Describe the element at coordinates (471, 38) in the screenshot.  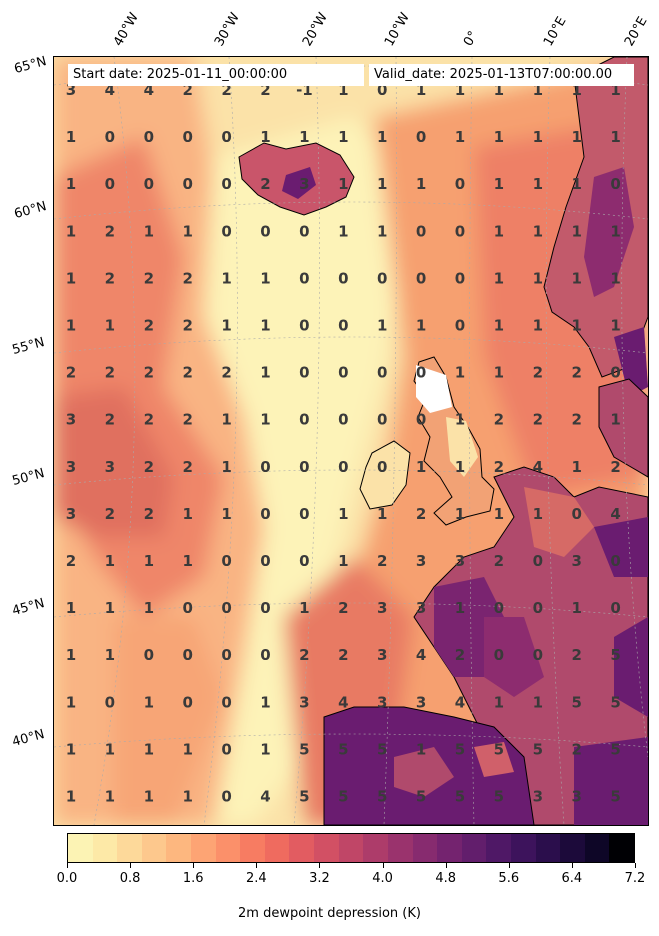
I see `lon-label-0: 0°` at that location.